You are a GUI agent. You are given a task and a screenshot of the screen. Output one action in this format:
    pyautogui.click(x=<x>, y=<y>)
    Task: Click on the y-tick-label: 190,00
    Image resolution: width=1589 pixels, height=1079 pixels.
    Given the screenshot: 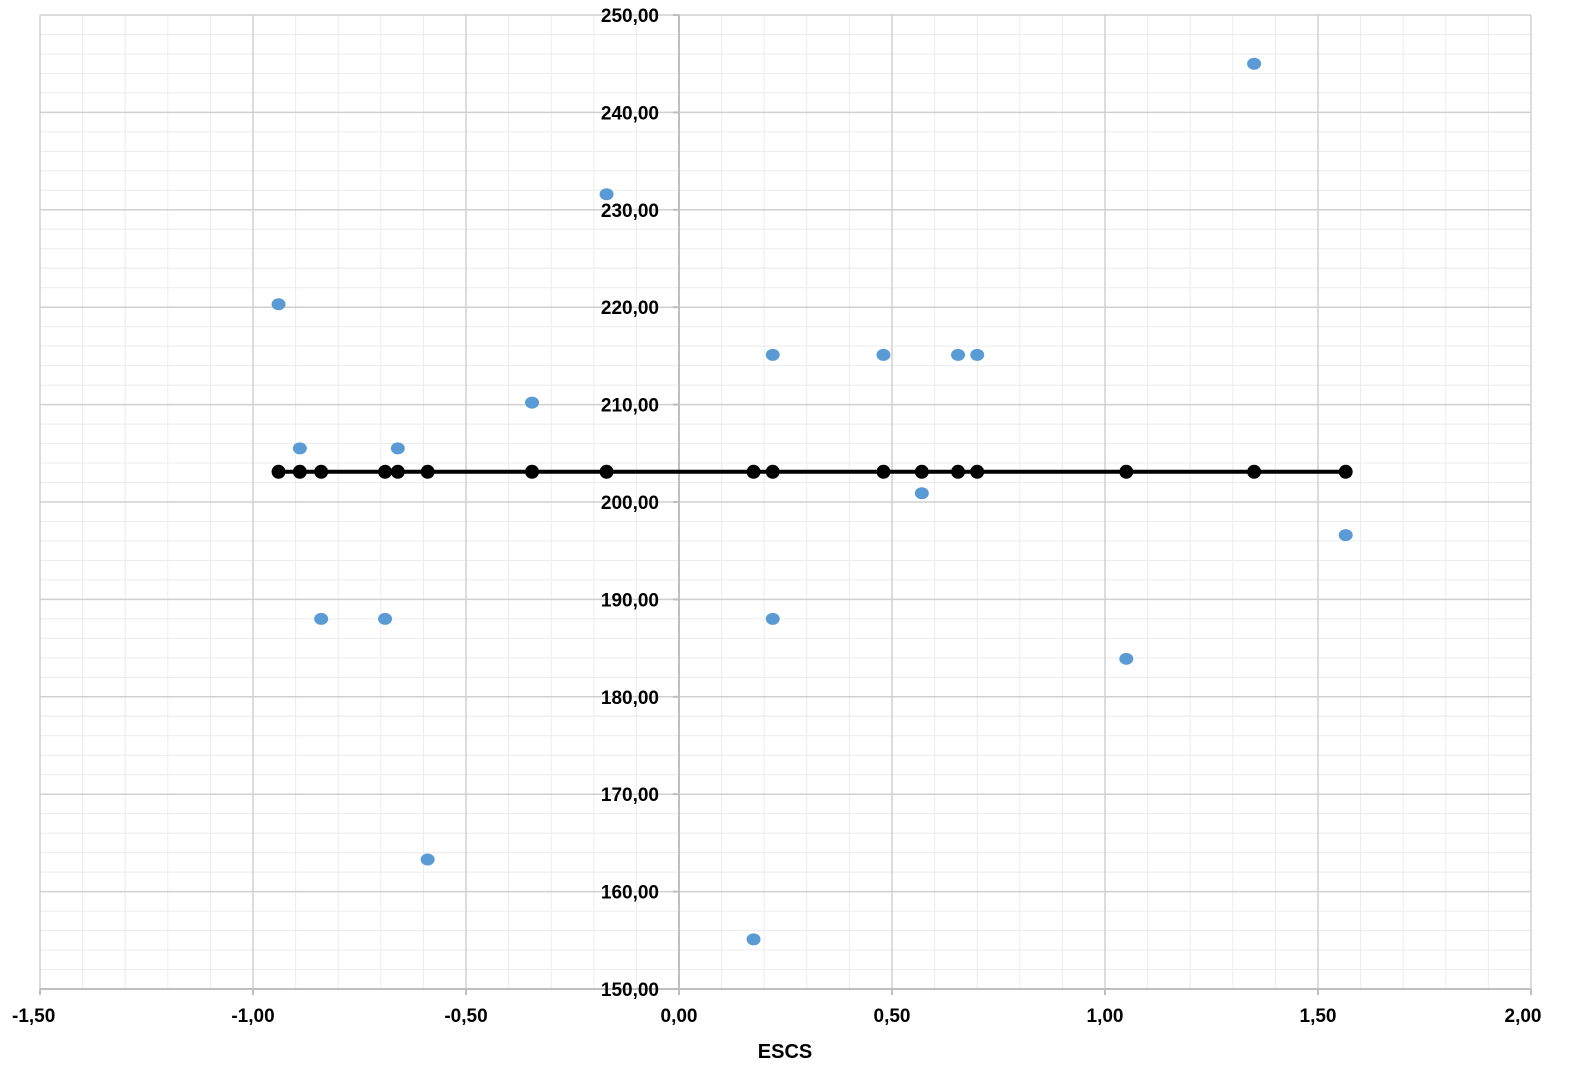 What is the action you would take?
    pyautogui.click(x=630, y=600)
    